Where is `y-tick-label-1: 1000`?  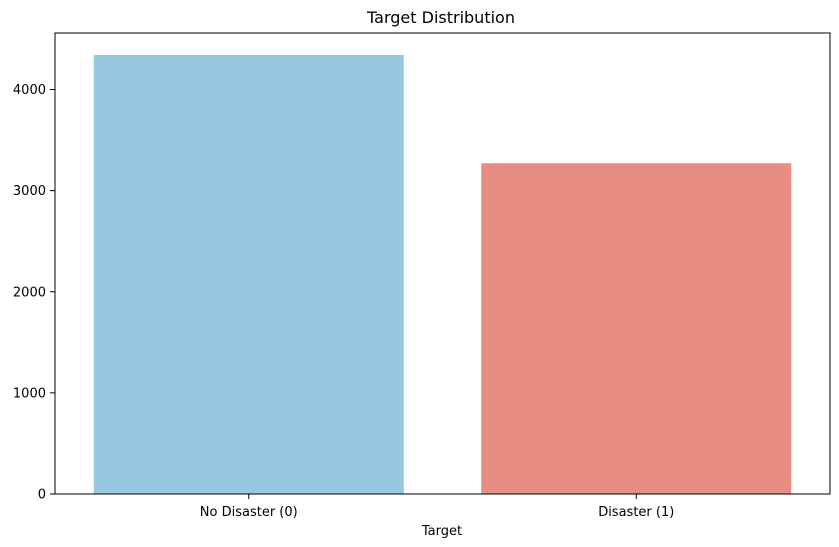 y-tick-label-1: 1000 is located at coordinates (29, 393).